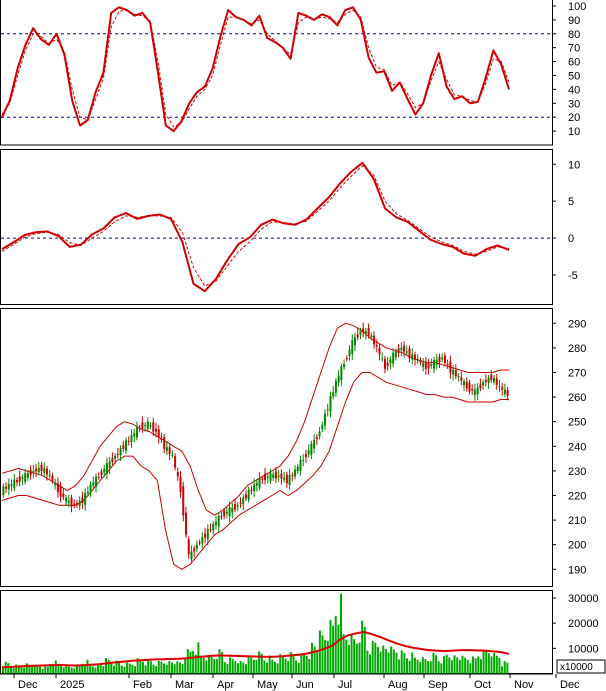 The image size is (606, 691). I want to click on y-tick-label: 10000, so click(583, 649).